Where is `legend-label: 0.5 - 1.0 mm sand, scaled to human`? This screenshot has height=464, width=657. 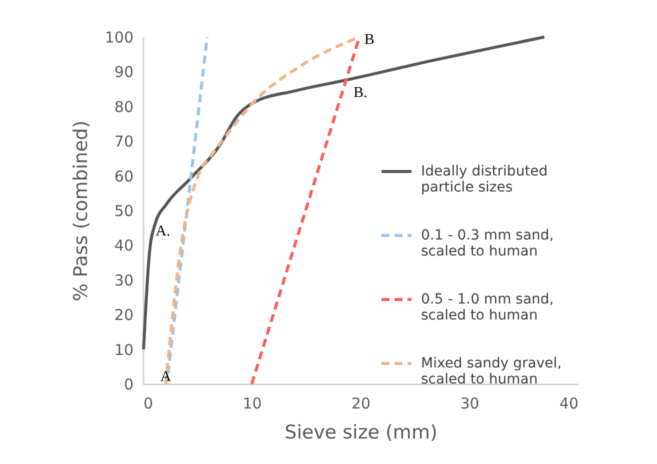 legend-label: 0.5 - 1.0 mm sand, scaled to human is located at coordinates (487, 308).